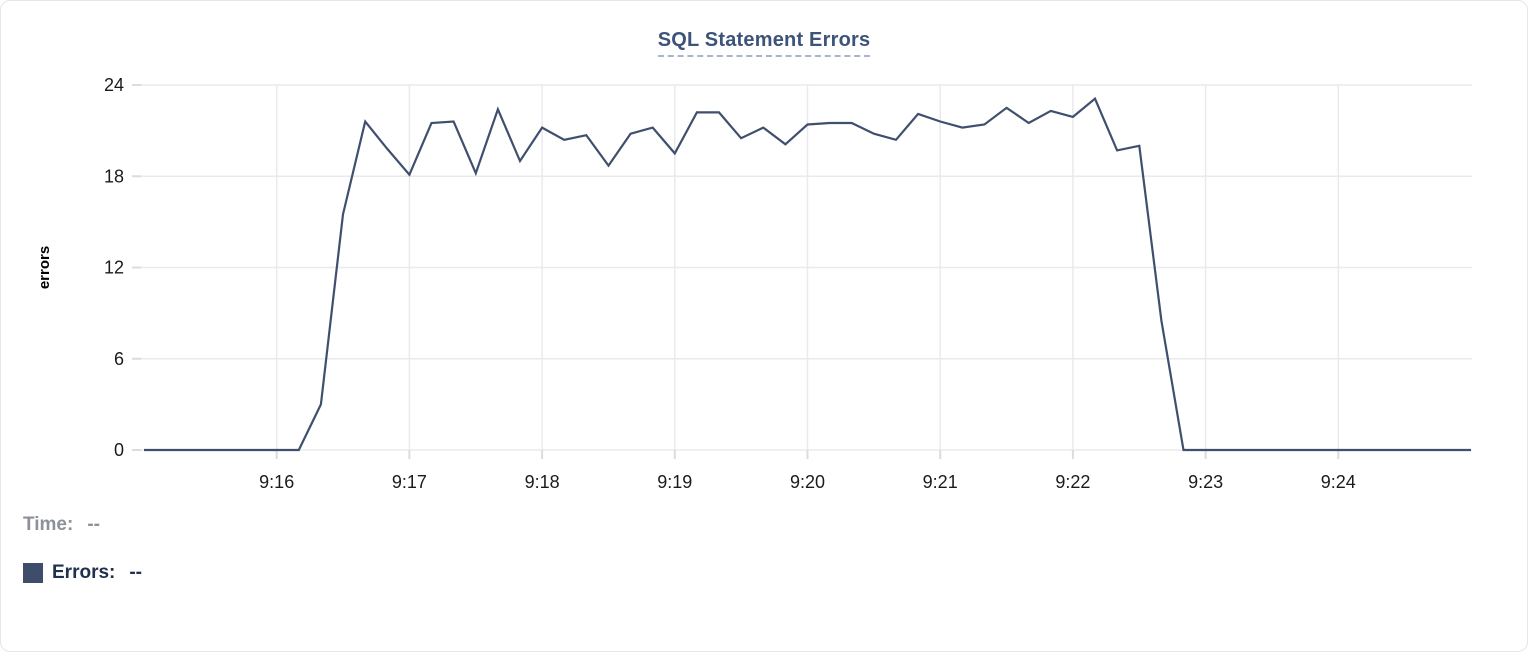  What do you see at coordinates (114, 268) in the screenshot?
I see `y-tick-label: 12` at bounding box center [114, 268].